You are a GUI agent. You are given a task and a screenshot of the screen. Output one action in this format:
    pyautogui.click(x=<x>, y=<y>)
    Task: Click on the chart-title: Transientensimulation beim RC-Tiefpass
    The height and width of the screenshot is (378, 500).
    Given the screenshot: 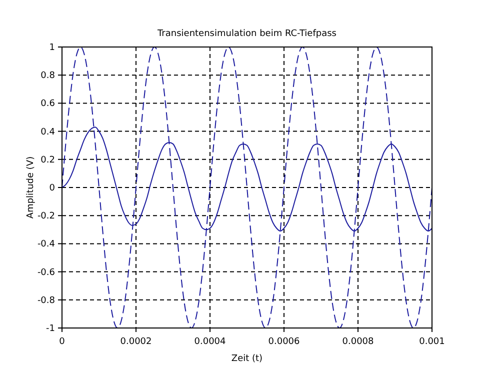 What is the action you would take?
    pyautogui.click(x=246, y=34)
    